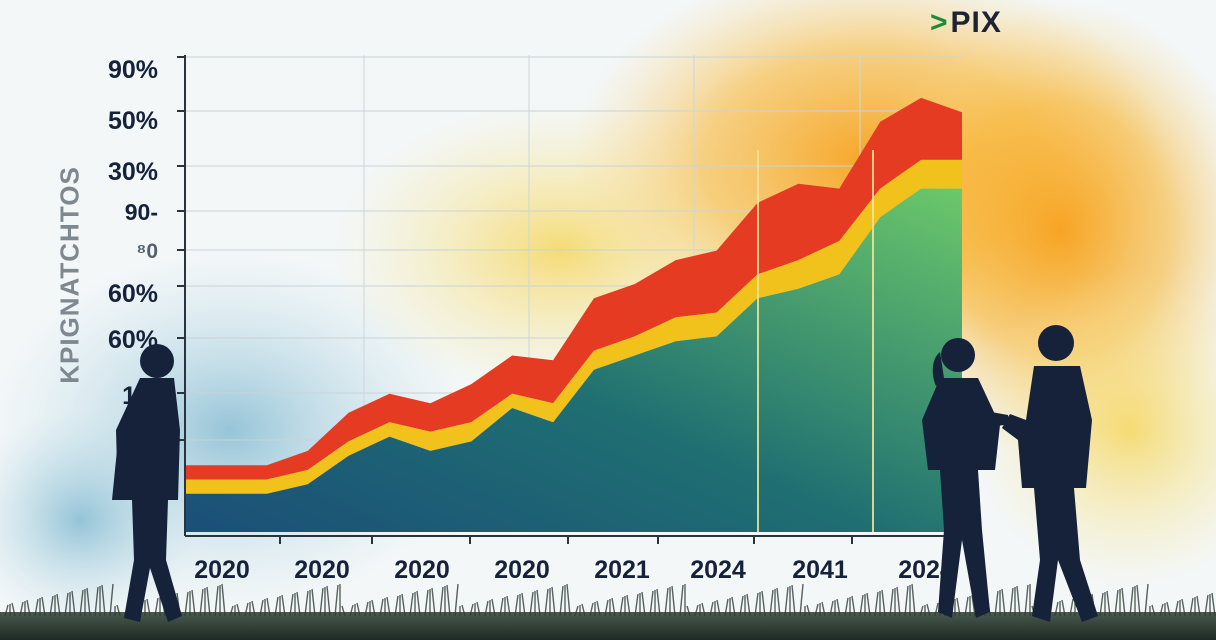  Describe the element at coordinates (622, 570) in the screenshot. I see `x-tick-label: 2021` at that location.